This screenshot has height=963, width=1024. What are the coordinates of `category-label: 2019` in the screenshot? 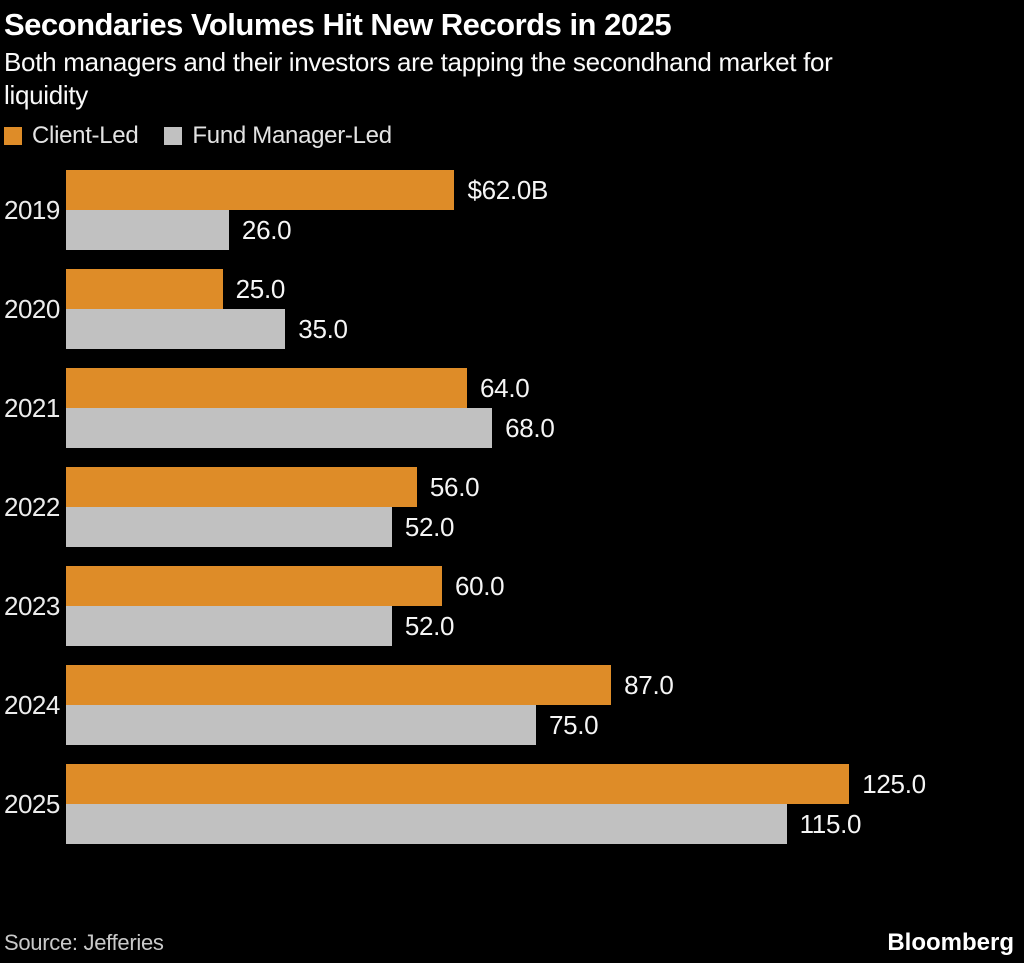 It's located at (32, 209).